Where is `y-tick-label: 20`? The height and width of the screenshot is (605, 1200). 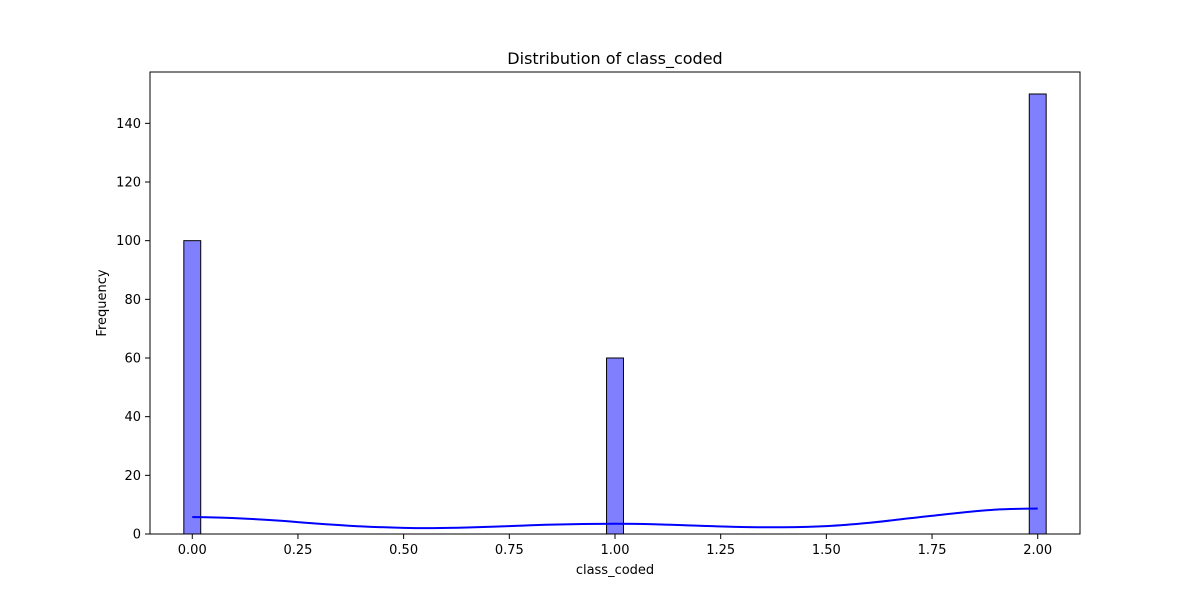
y-tick-label: 20 is located at coordinates (132, 476).